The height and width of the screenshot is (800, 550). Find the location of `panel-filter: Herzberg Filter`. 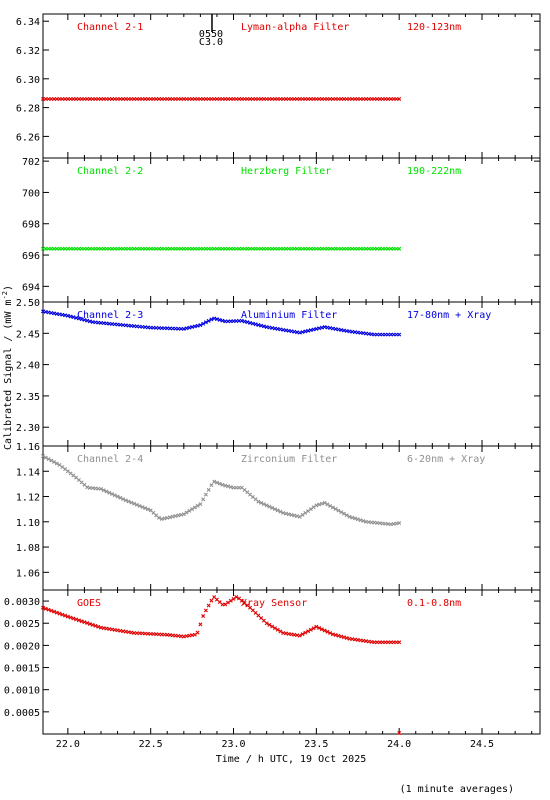

panel-filter: Herzberg Filter is located at coordinates (286, 171).